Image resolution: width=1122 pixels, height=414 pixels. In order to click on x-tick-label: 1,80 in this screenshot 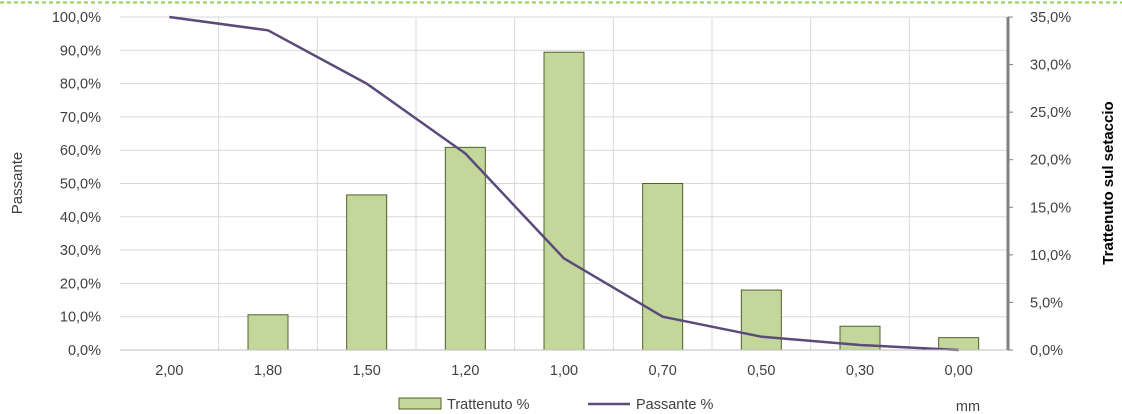, I will do `click(268, 371)`.